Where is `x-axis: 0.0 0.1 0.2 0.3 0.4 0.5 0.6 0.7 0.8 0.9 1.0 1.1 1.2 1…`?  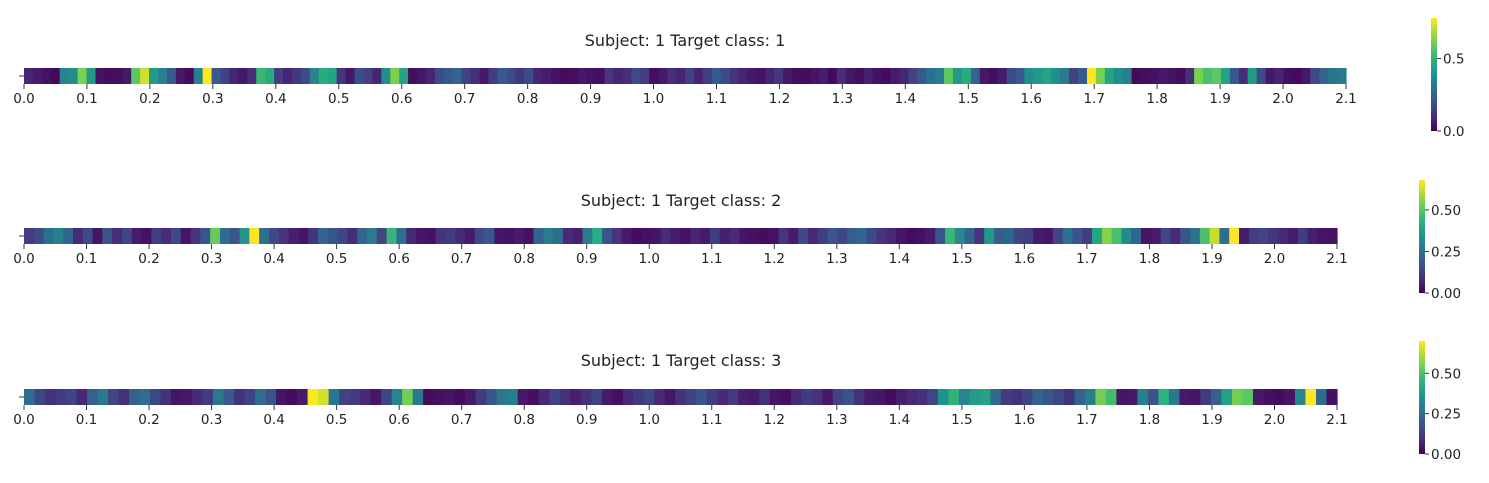 x-axis: 0.0 0.1 0.2 0.3 0.4 0.5 0.6 0.7 0.8 0.9 1.0 1.1 1.2 1… is located at coordinates (680, 412).